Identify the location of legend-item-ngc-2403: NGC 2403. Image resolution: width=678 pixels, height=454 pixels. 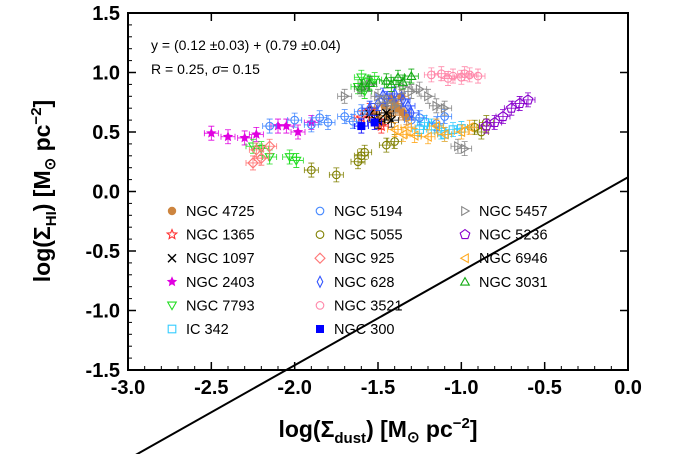
(210, 283).